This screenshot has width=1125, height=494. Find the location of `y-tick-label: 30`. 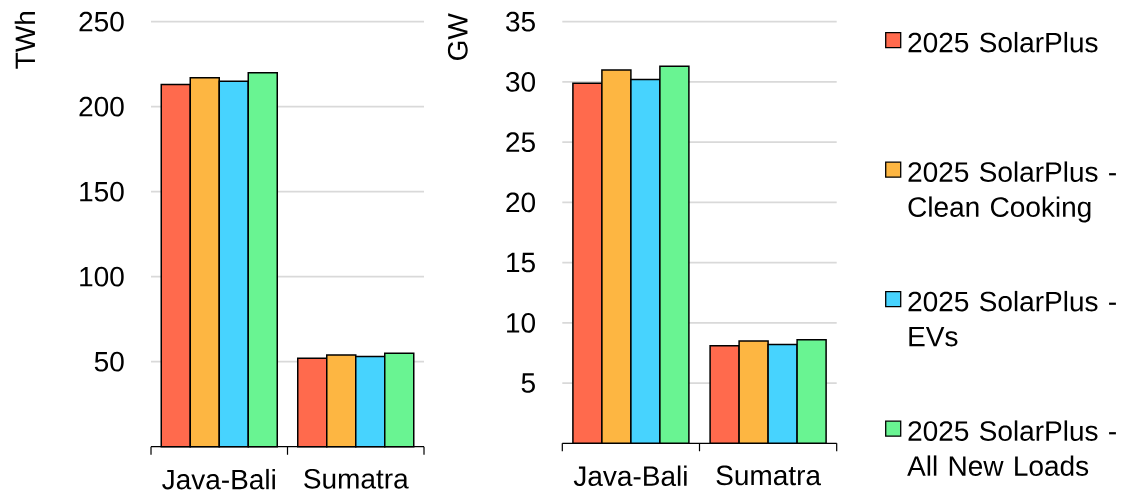

y-tick-label: 30 is located at coordinates (520, 82).